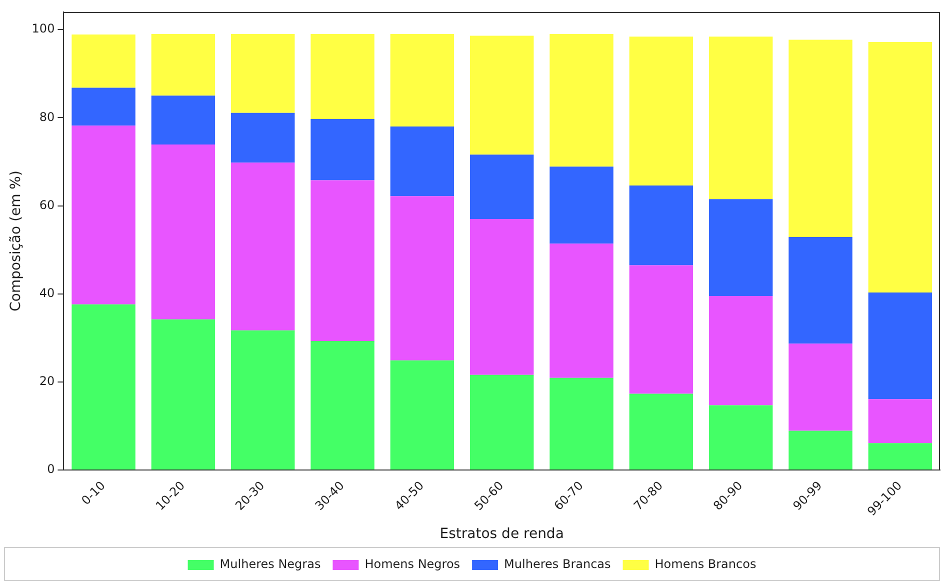 This screenshot has width=942, height=581. Describe the element at coordinates (412, 564) in the screenshot. I see `legend-label: Homens Negros` at that location.